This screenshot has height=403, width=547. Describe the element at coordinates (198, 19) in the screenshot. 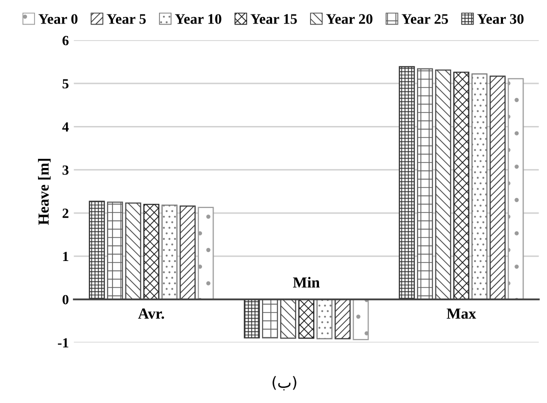

I see `legend-label: Year 10` at that location.